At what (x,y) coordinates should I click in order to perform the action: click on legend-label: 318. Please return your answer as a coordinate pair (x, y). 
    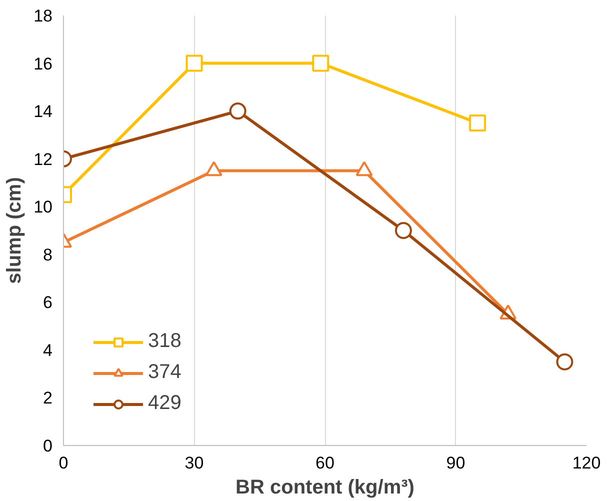
    Looking at the image, I should click on (165, 341).